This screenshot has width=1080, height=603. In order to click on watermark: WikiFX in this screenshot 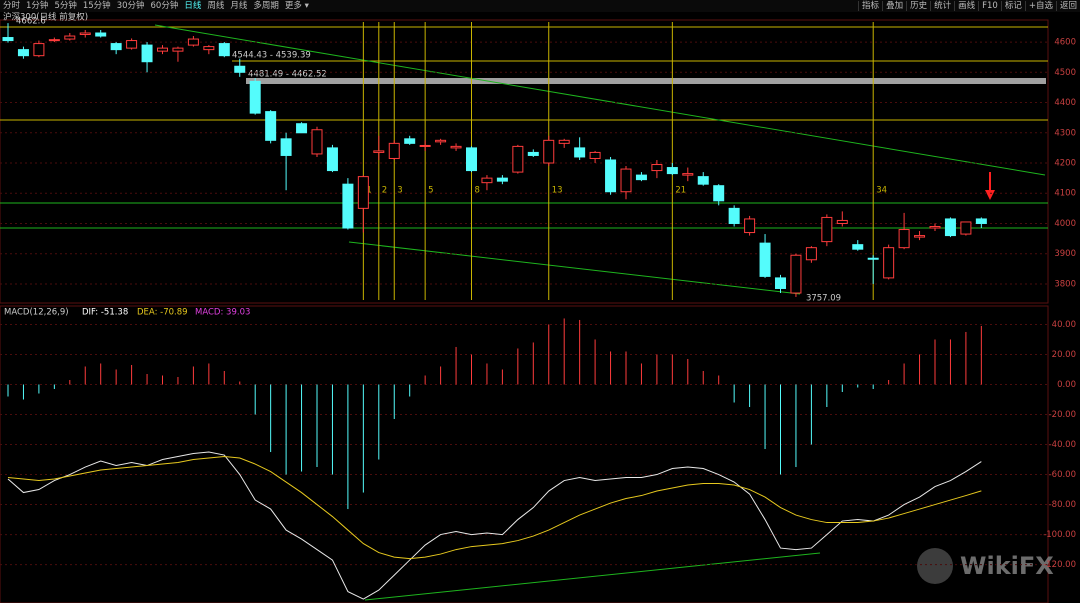, I will do `click(1007, 566)`.